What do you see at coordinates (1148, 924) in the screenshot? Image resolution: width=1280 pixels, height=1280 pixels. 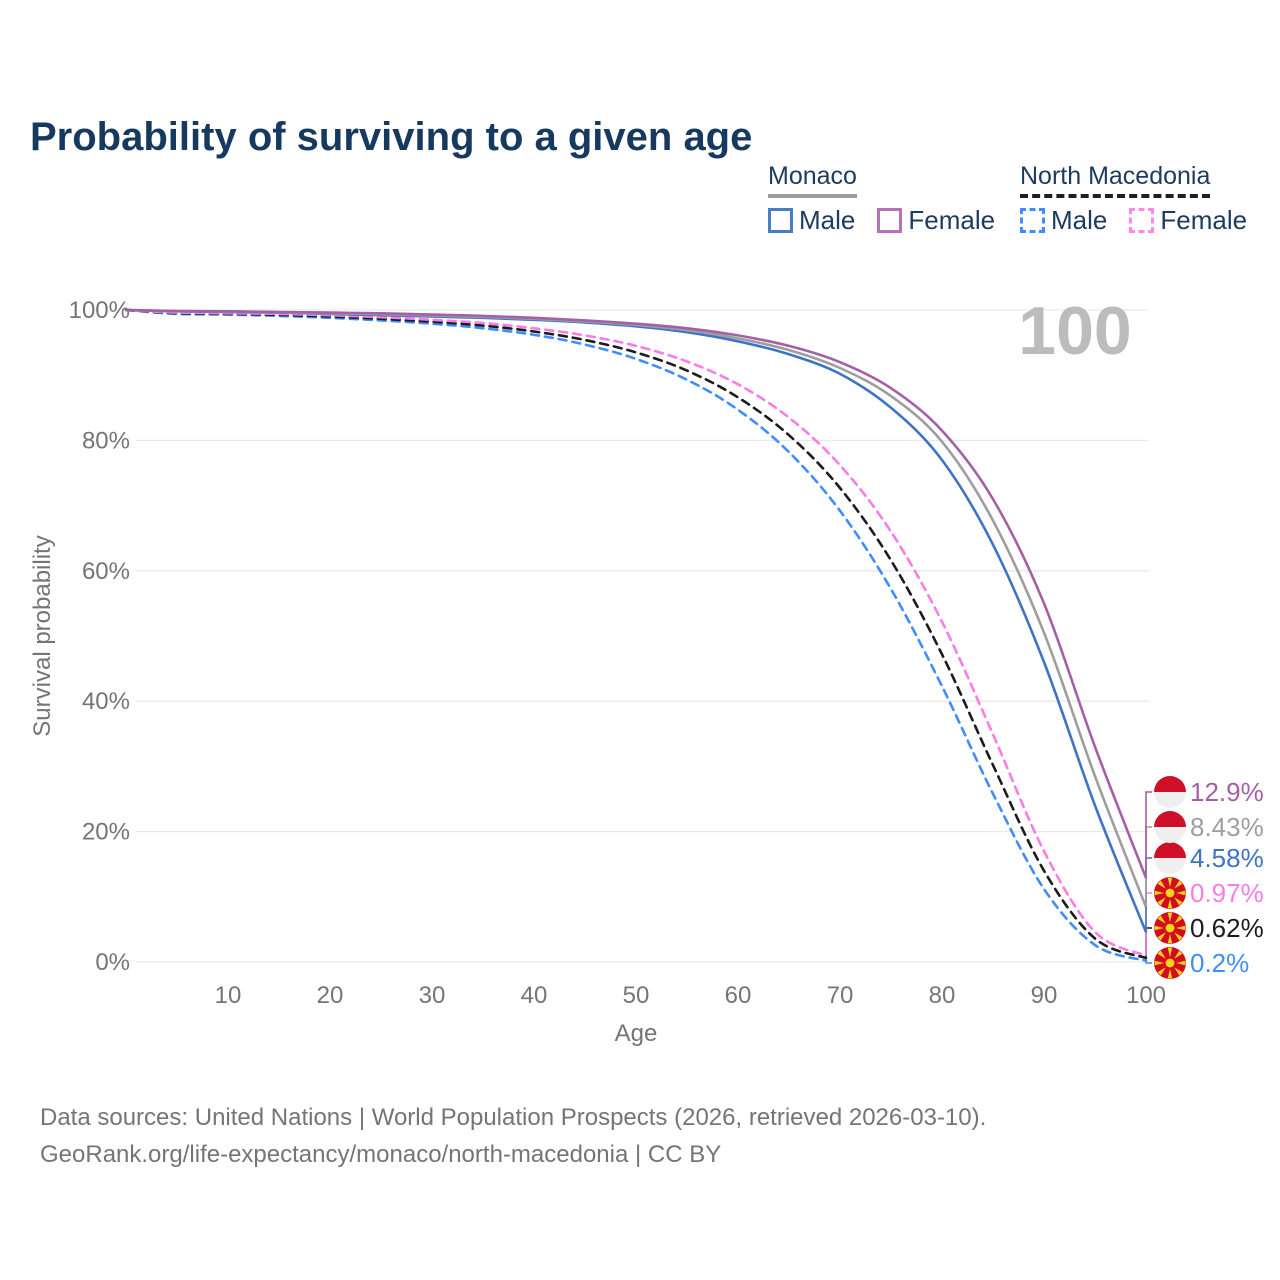 I see `end-label-connector-north-macedonia-female` at bounding box center [1148, 924].